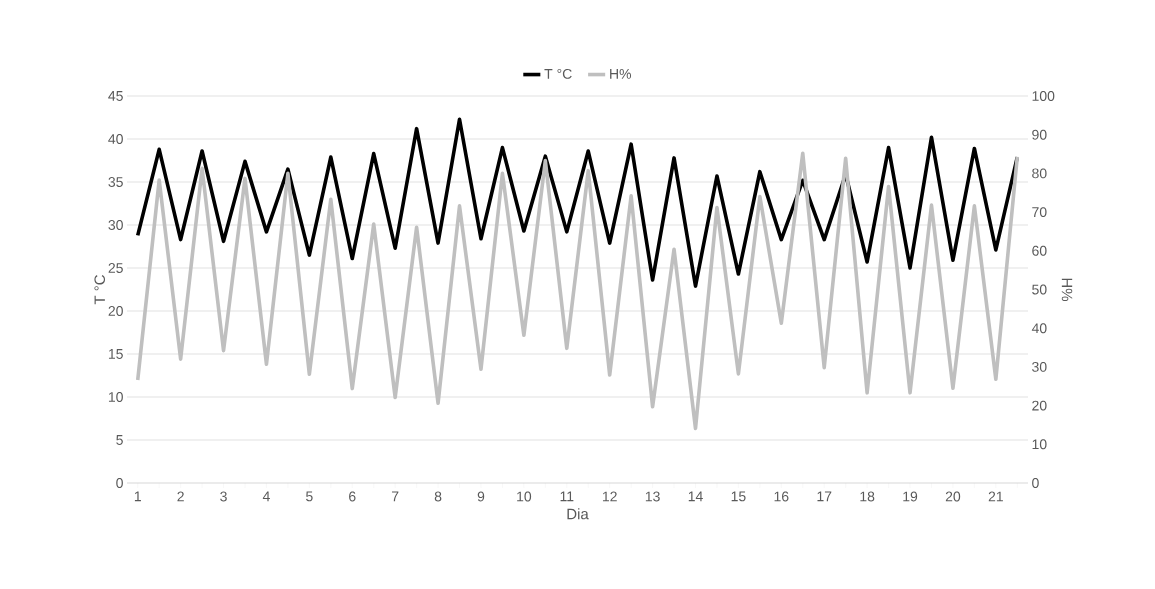 Image resolution: width=1155 pixels, height=589 pixels. Describe the element at coordinates (695, 496) in the screenshot. I see `x-tick-label: 14` at that location.